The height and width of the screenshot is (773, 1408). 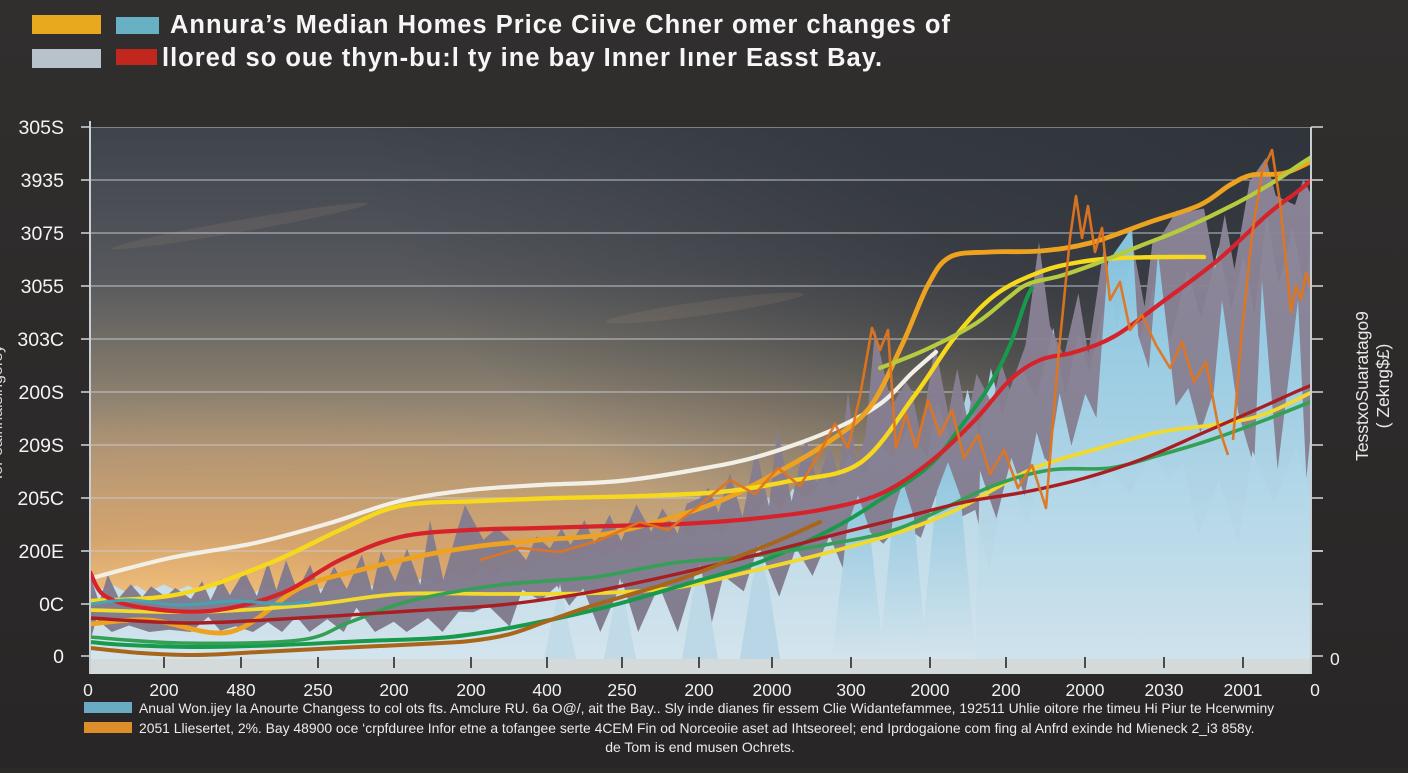 I want to click on svg-text: de Tom is end musen Ochrets., so click(x=700, y=747).